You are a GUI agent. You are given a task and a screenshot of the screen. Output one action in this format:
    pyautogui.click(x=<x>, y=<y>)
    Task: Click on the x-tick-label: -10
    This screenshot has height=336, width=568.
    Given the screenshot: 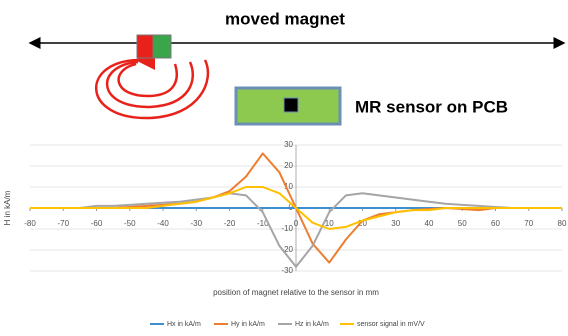 What is the action you would take?
    pyautogui.click(x=263, y=223)
    